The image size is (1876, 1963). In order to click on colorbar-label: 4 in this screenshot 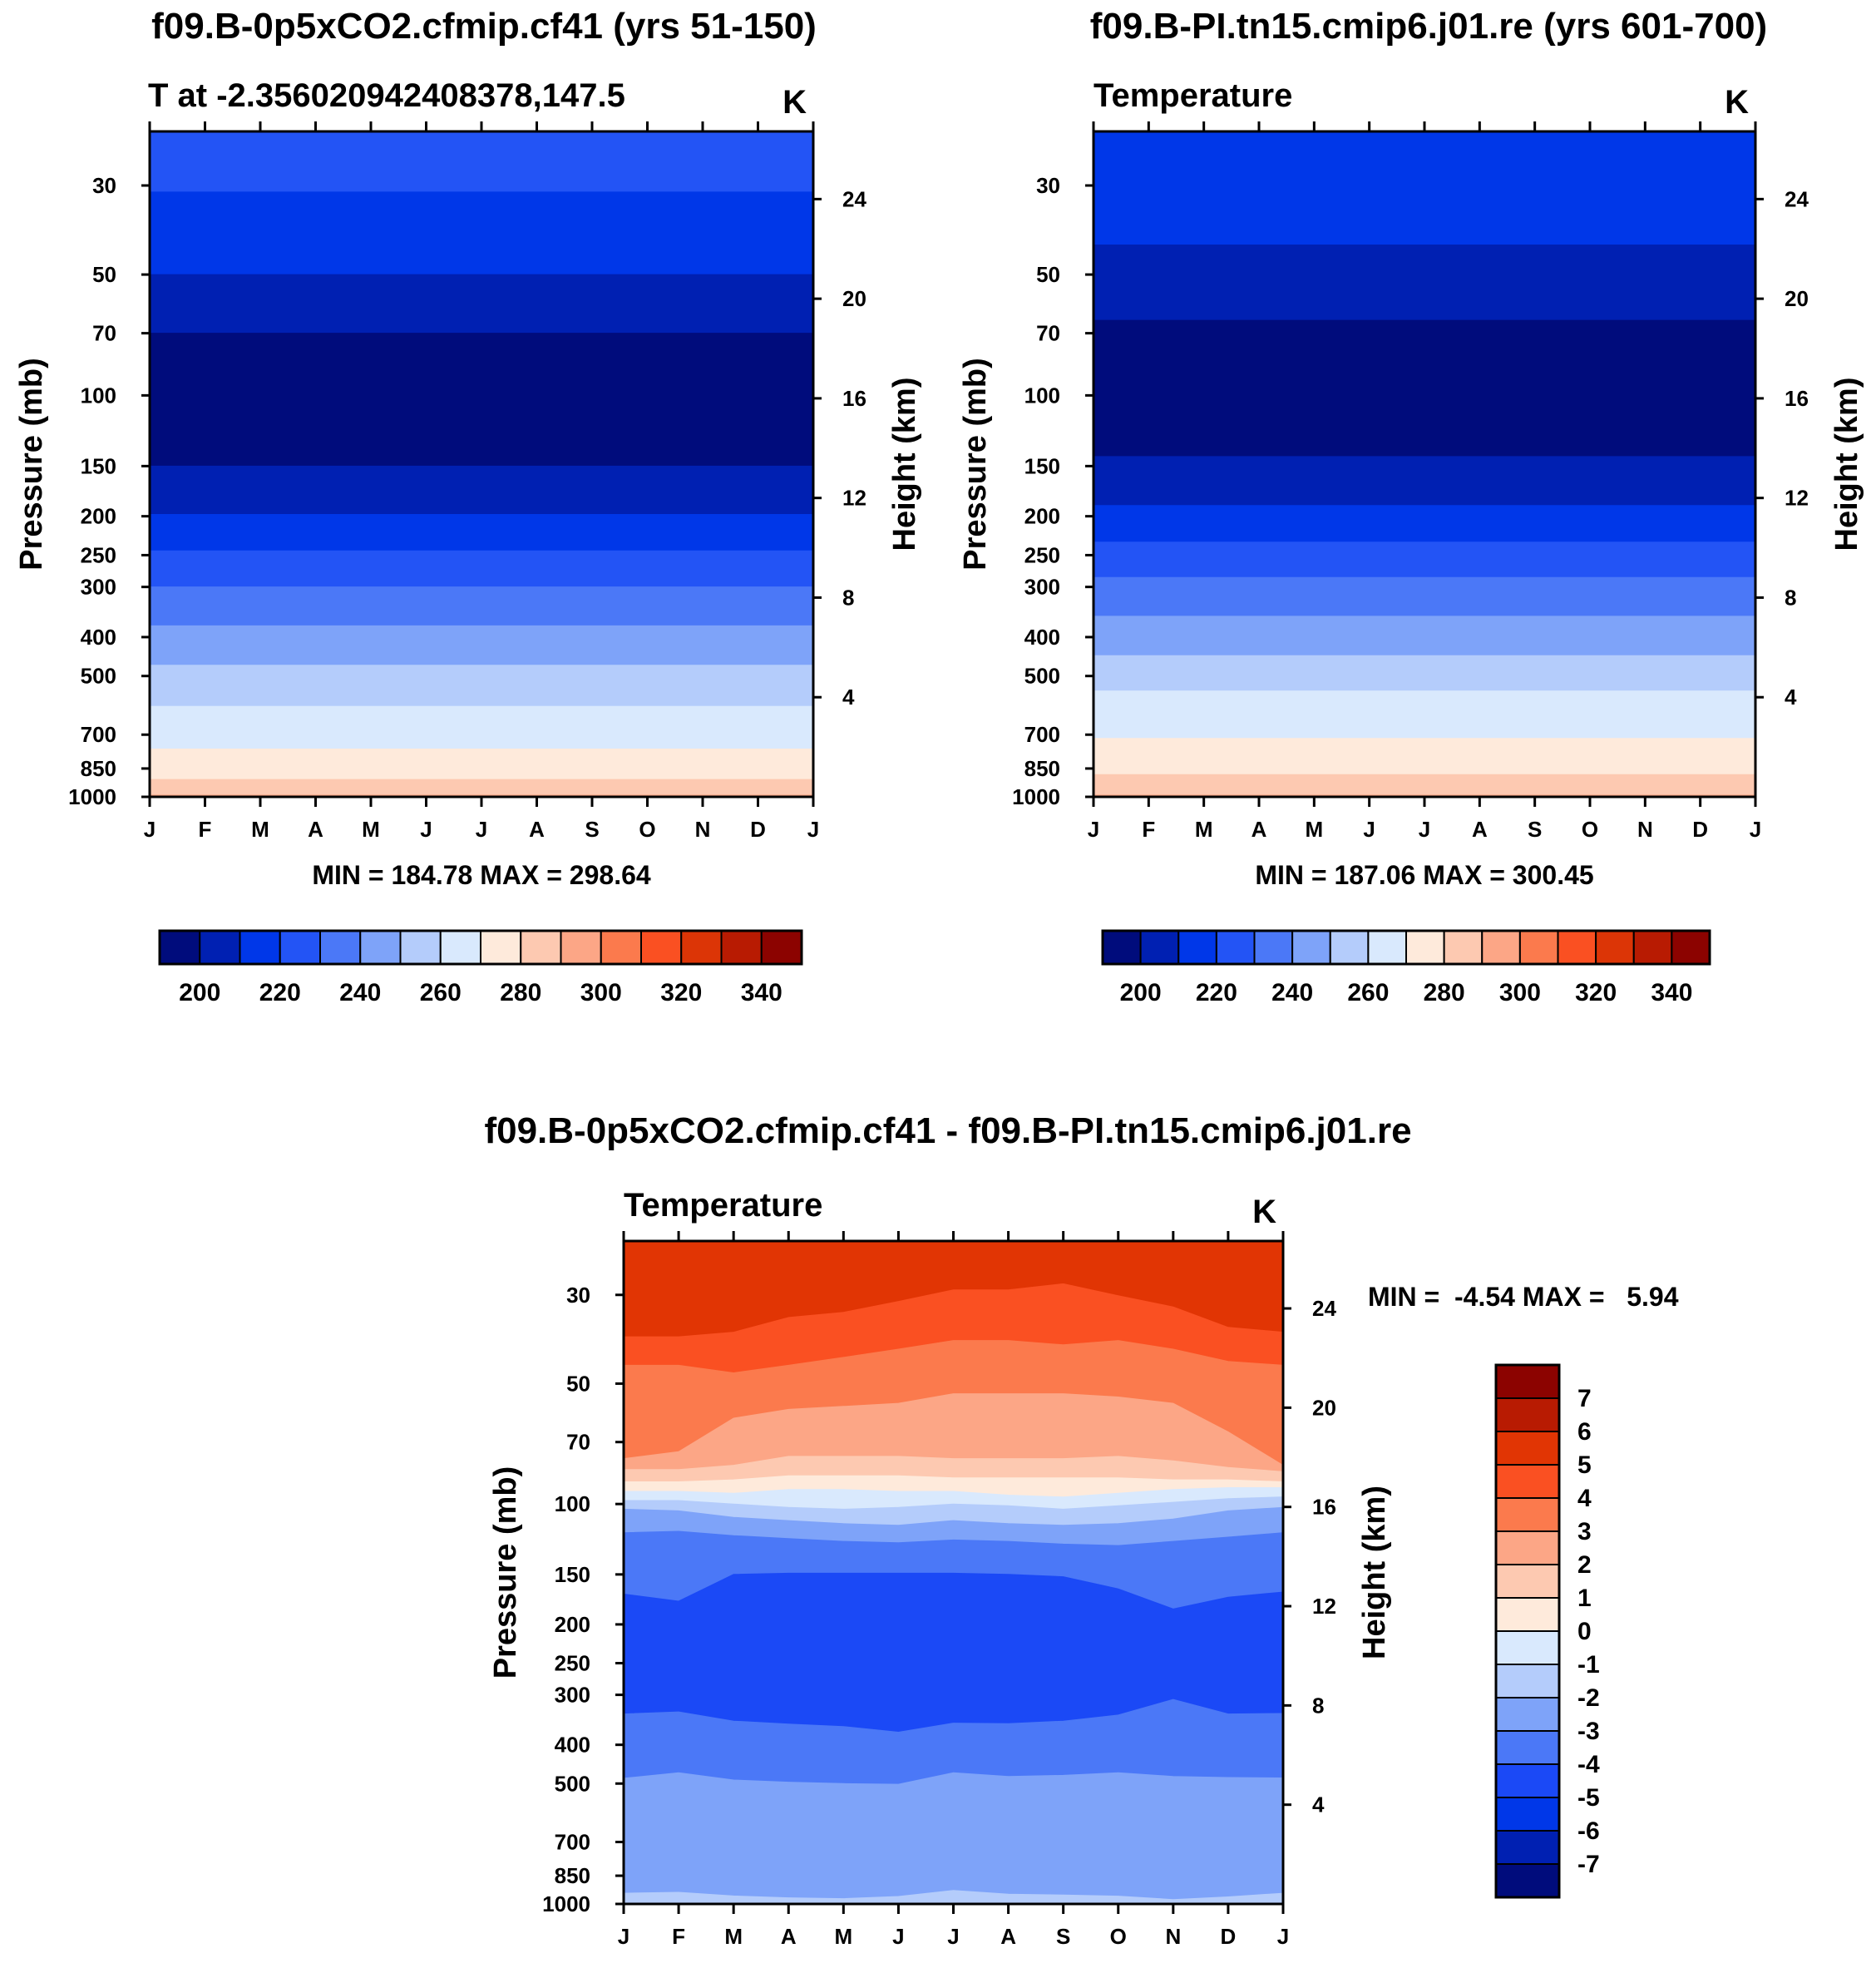, I will do `click(1584, 1498)`.